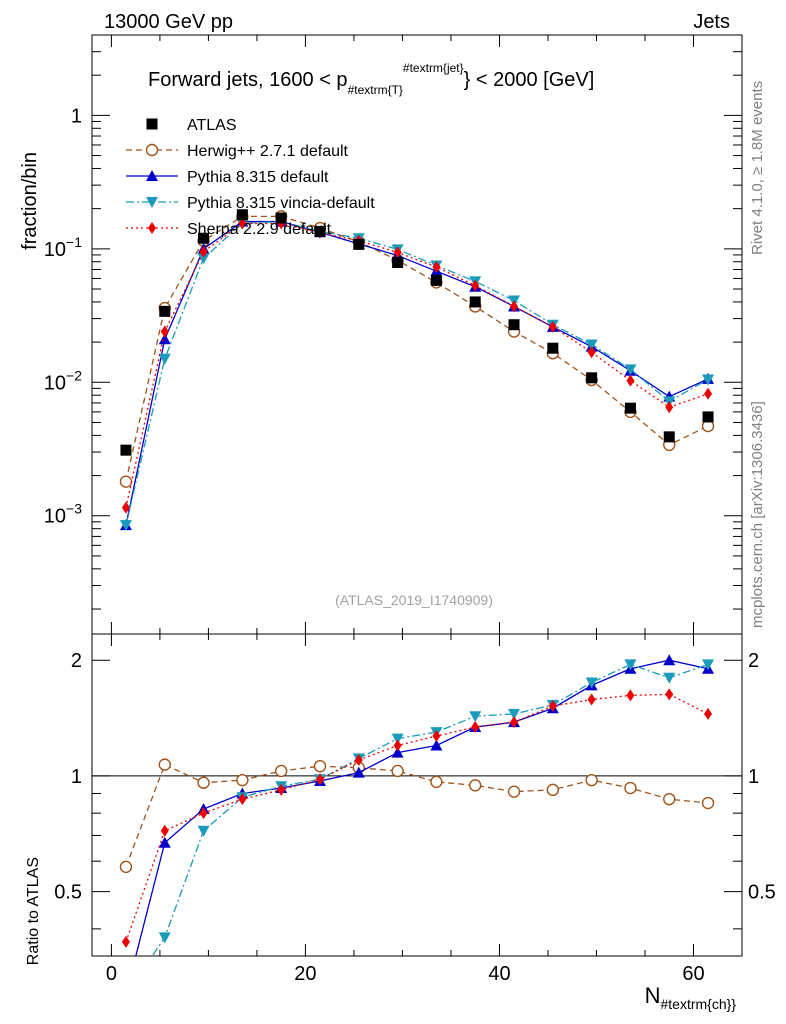  I want to click on ratio-y-tick-label-right: 2, so click(753, 661).